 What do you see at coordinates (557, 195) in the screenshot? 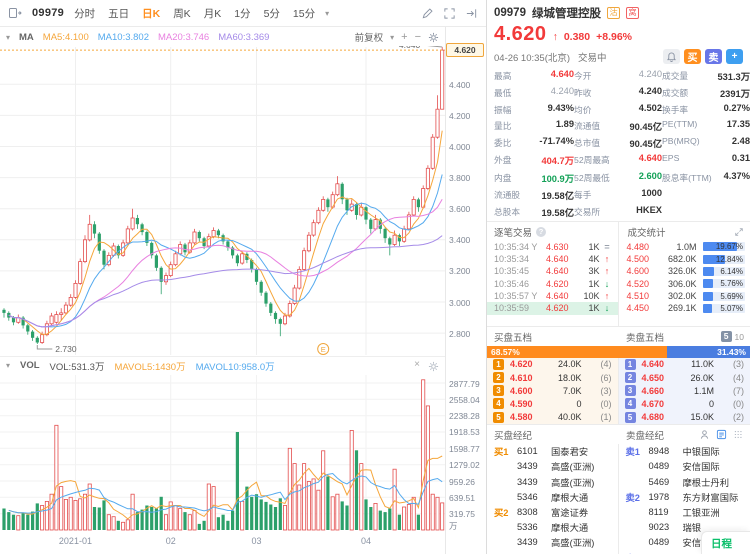
I see `quote-value: 19.58亿` at bounding box center [557, 195].